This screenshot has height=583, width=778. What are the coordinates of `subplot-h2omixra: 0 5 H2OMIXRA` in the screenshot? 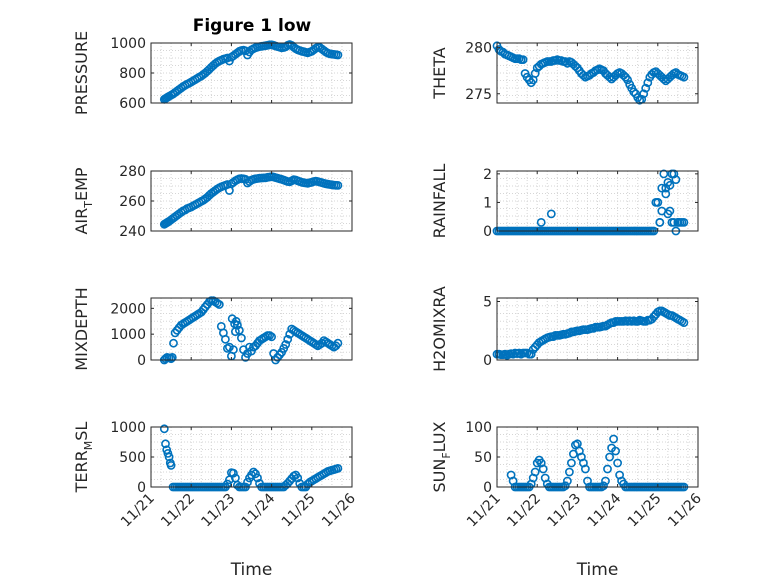 It's located at (564, 329).